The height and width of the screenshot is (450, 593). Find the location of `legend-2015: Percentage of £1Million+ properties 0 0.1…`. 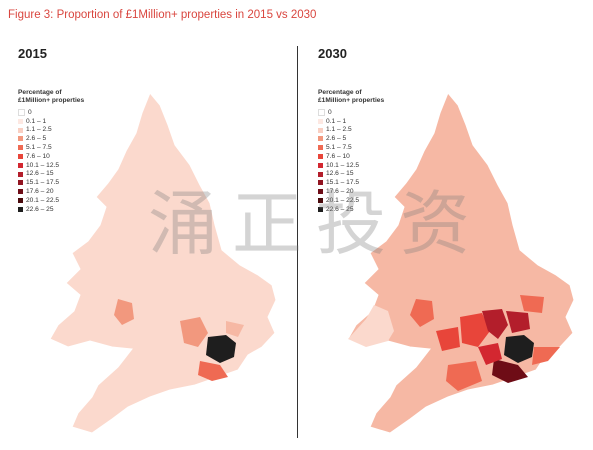

legend-2015: Percentage of £1Million+ properties 0 0.1… is located at coordinates (51, 151).